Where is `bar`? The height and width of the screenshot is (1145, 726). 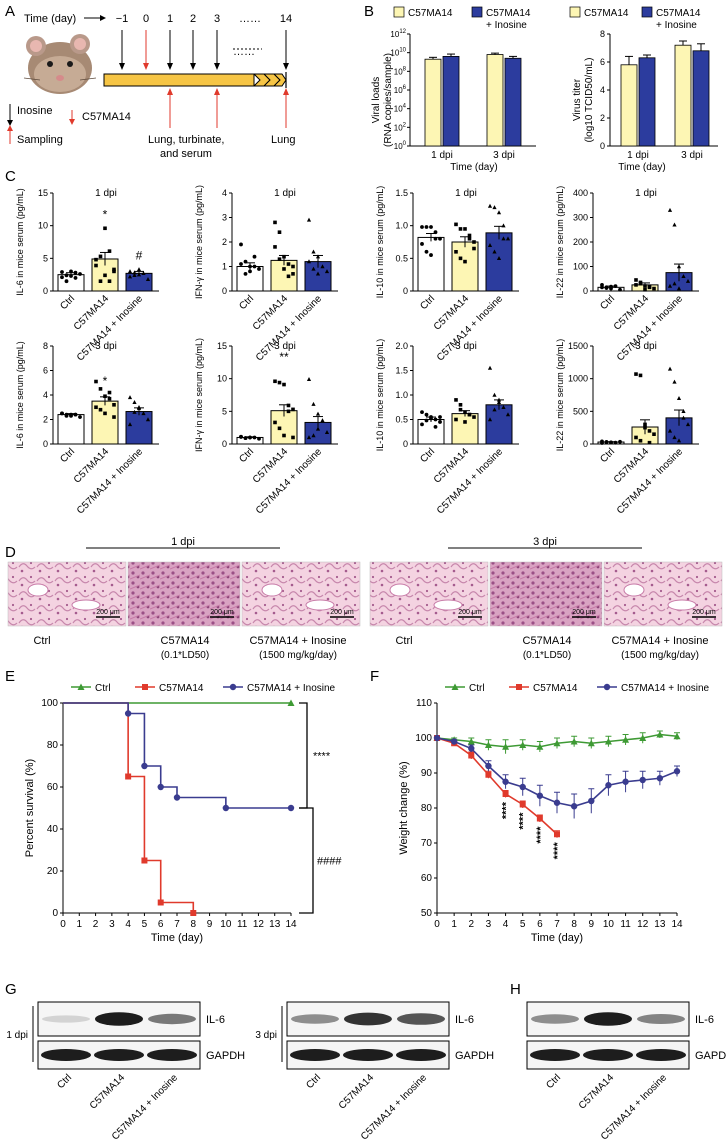 bar is located at coordinates (499, 424).